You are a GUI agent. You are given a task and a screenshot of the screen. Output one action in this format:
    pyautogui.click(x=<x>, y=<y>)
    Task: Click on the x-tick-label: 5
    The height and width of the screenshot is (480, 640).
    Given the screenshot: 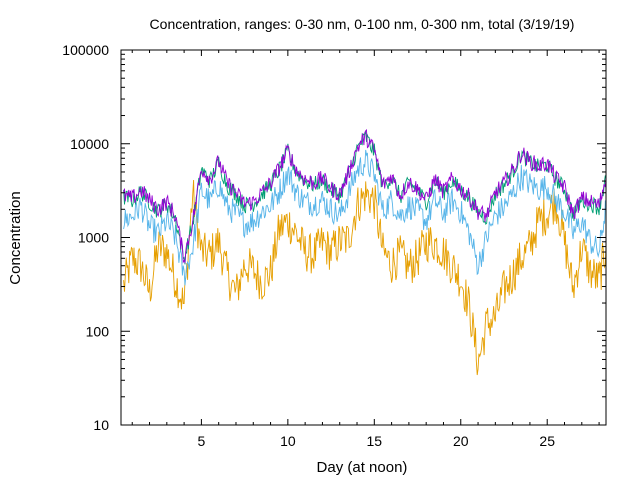 What is the action you would take?
    pyautogui.click(x=202, y=441)
    